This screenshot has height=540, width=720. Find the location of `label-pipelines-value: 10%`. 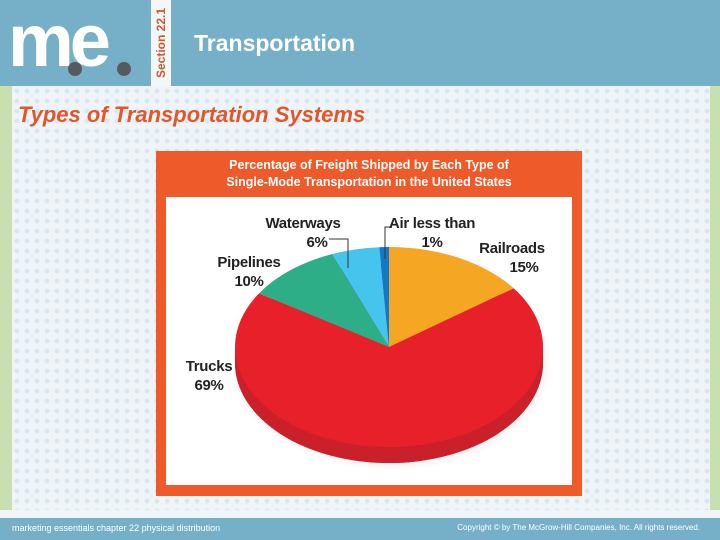

label-pipelines-value: 10% is located at coordinates (249, 281).